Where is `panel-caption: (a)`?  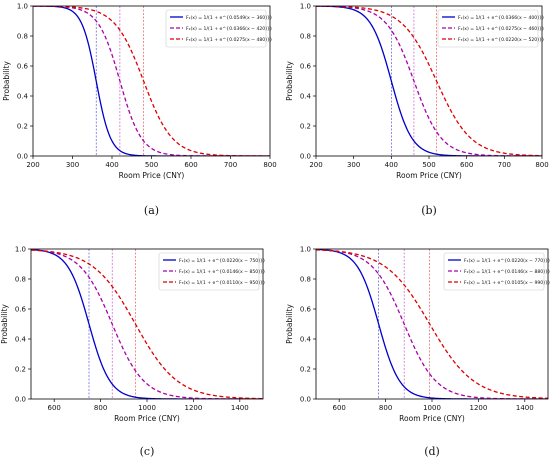 panel-caption: (a) is located at coordinates (151, 210).